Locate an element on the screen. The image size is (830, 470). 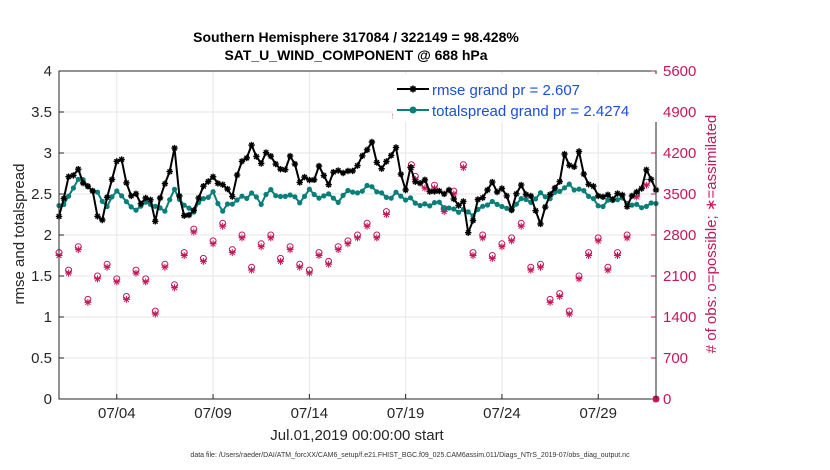
right-tick-label: 1400 is located at coordinates (679, 317).